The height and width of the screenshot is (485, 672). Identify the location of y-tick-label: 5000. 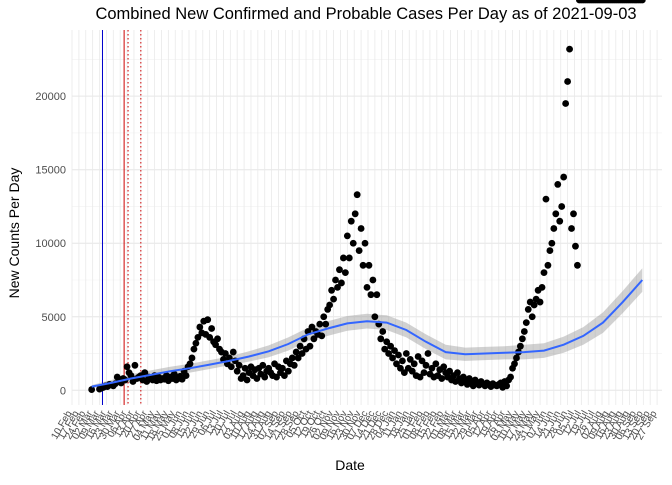
(54, 318).